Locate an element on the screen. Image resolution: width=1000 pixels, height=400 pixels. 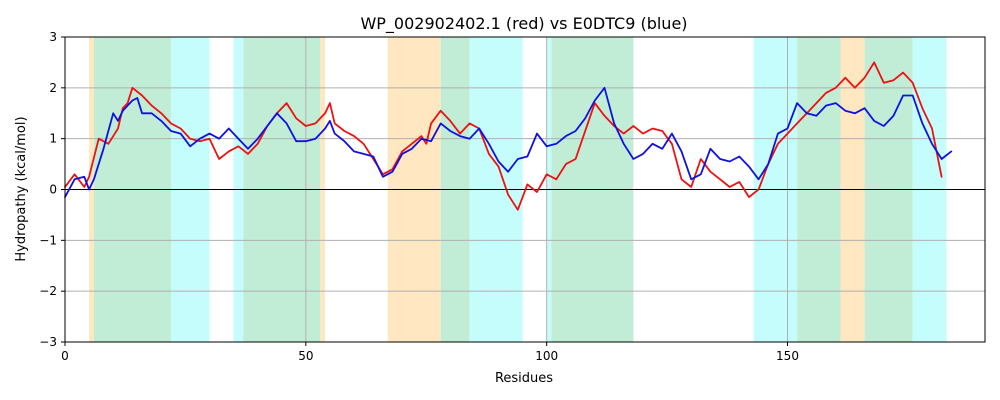
y-axis-label: Hydropathy (kcal/mol) is located at coordinates (21, 188).